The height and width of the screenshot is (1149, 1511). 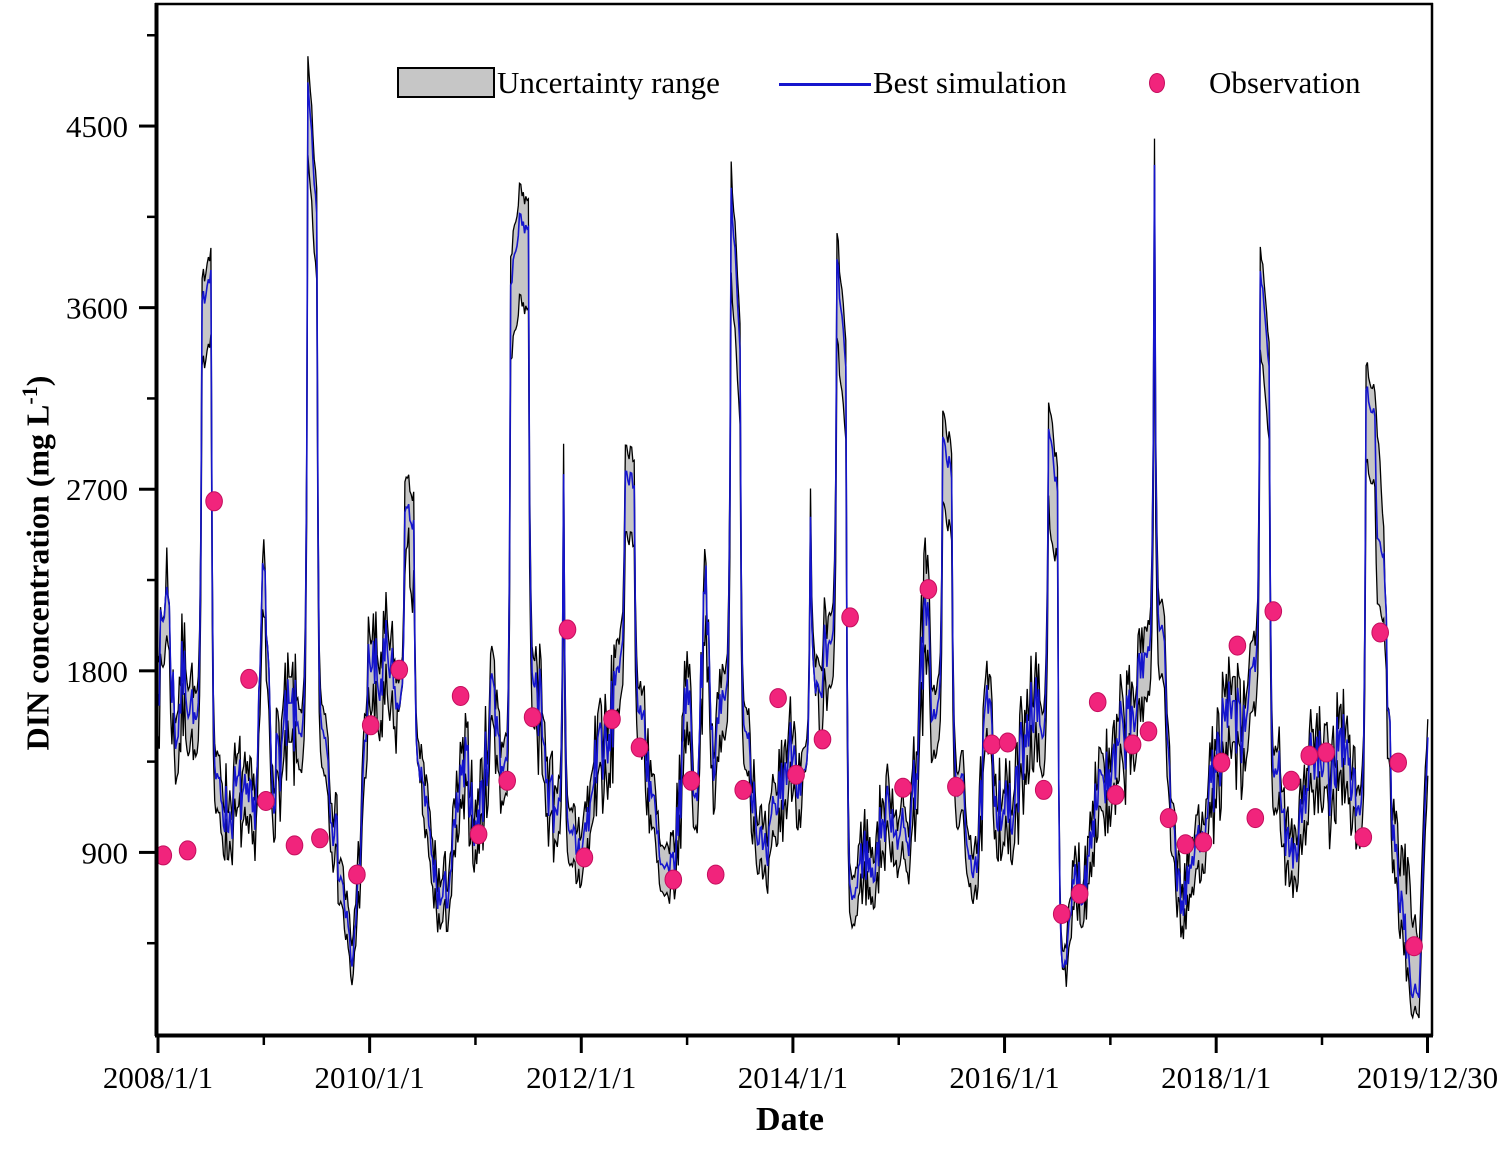 I want to click on y-axis-title-superscript: -1, so click(x=29, y=395).